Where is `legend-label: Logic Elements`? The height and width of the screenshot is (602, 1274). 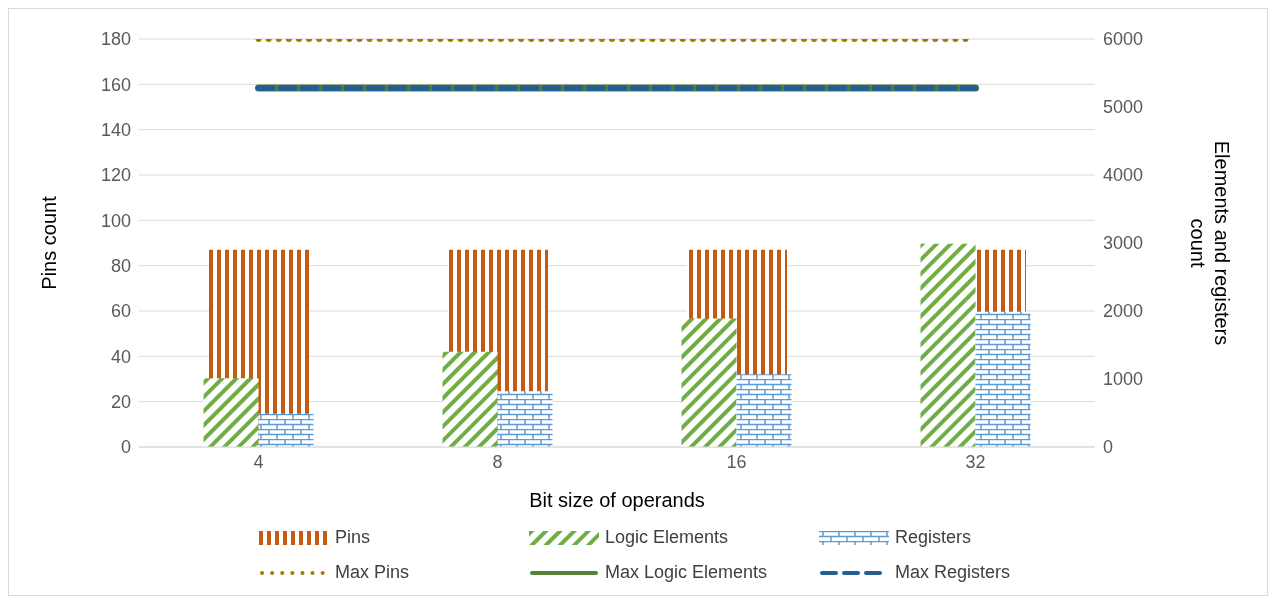 legend-label: Logic Elements is located at coordinates (667, 537).